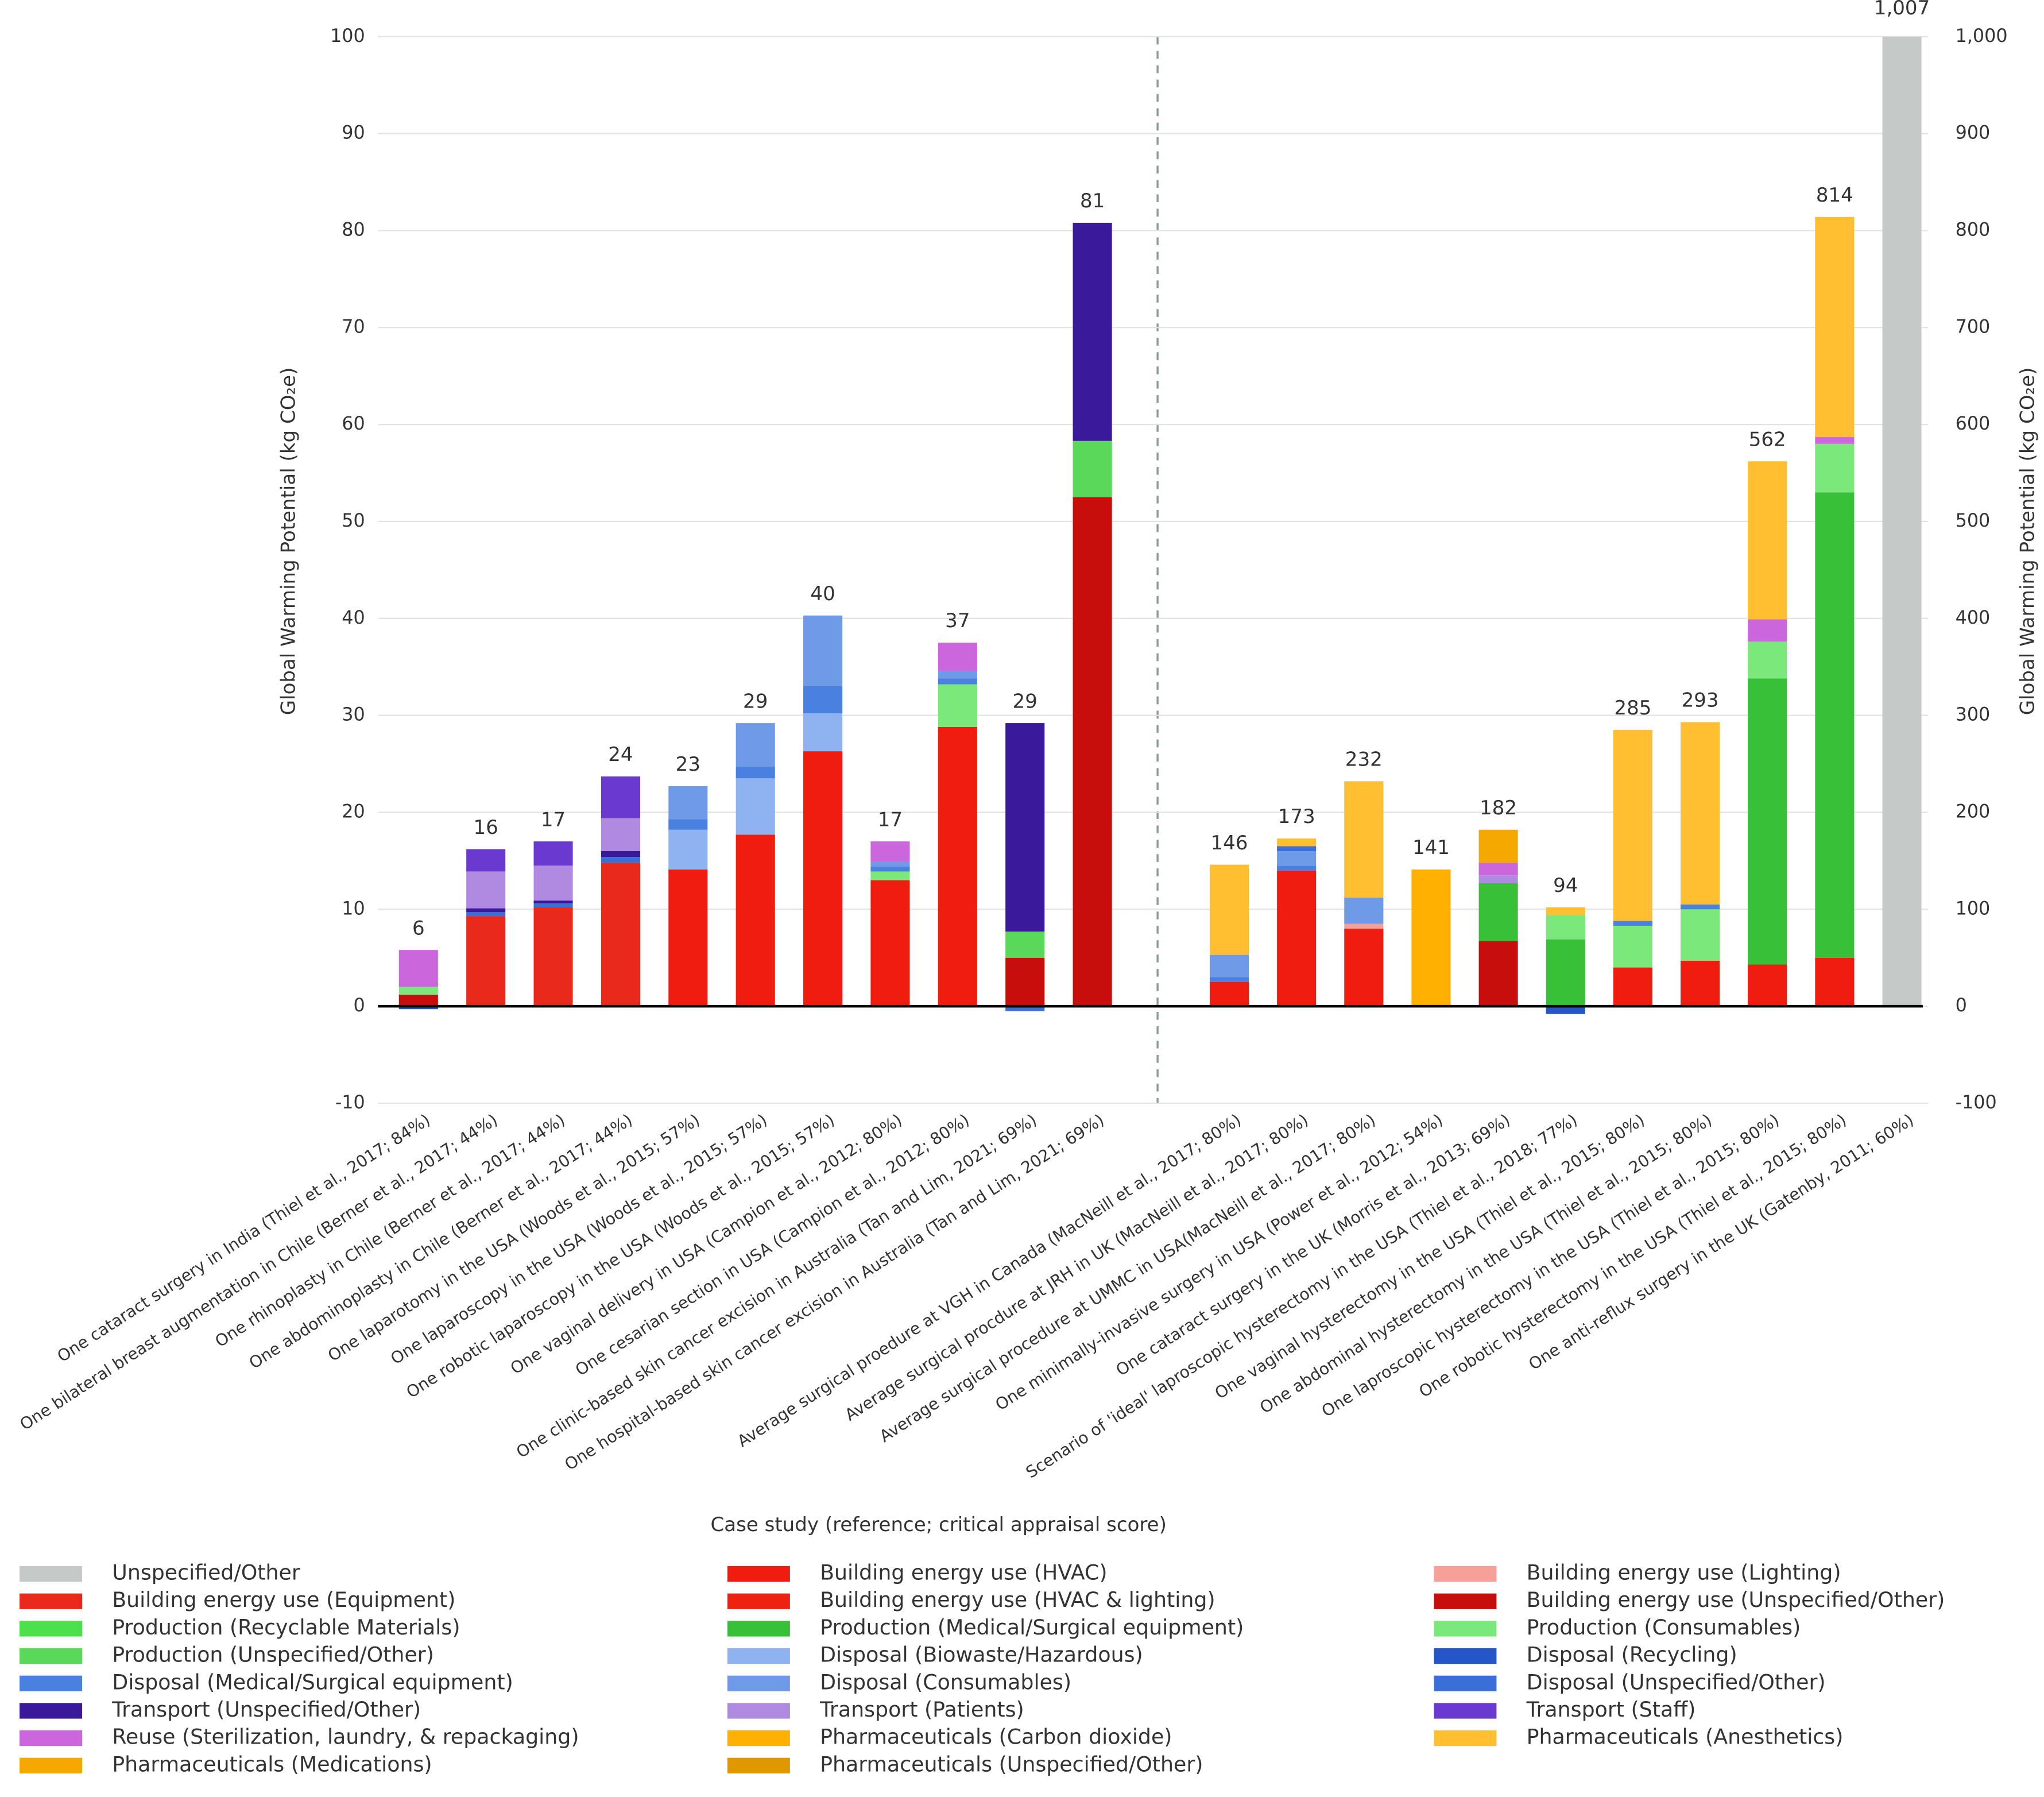  What do you see at coordinates (266, 1709) in the screenshot?
I see `legend-label: Transport (Unspecified/Other)` at bounding box center [266, 1709].